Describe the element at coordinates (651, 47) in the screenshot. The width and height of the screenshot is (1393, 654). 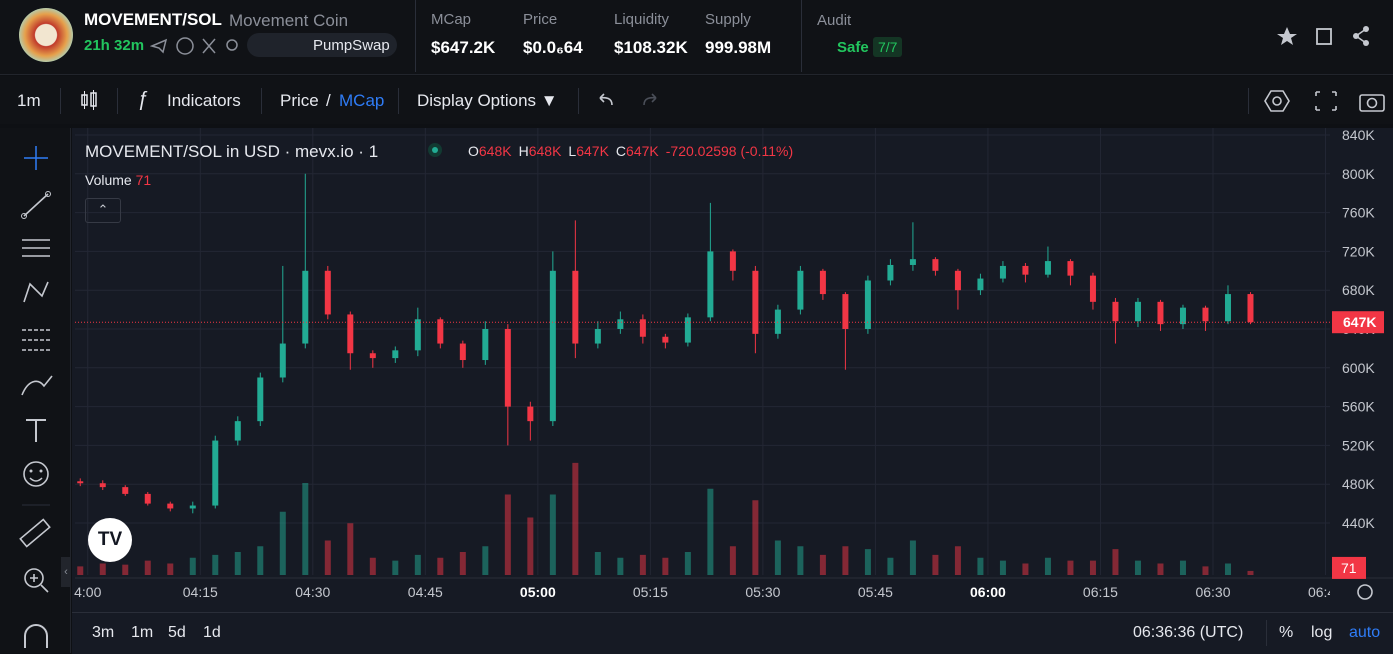
I see `stat-value: $108.32K` at that location.